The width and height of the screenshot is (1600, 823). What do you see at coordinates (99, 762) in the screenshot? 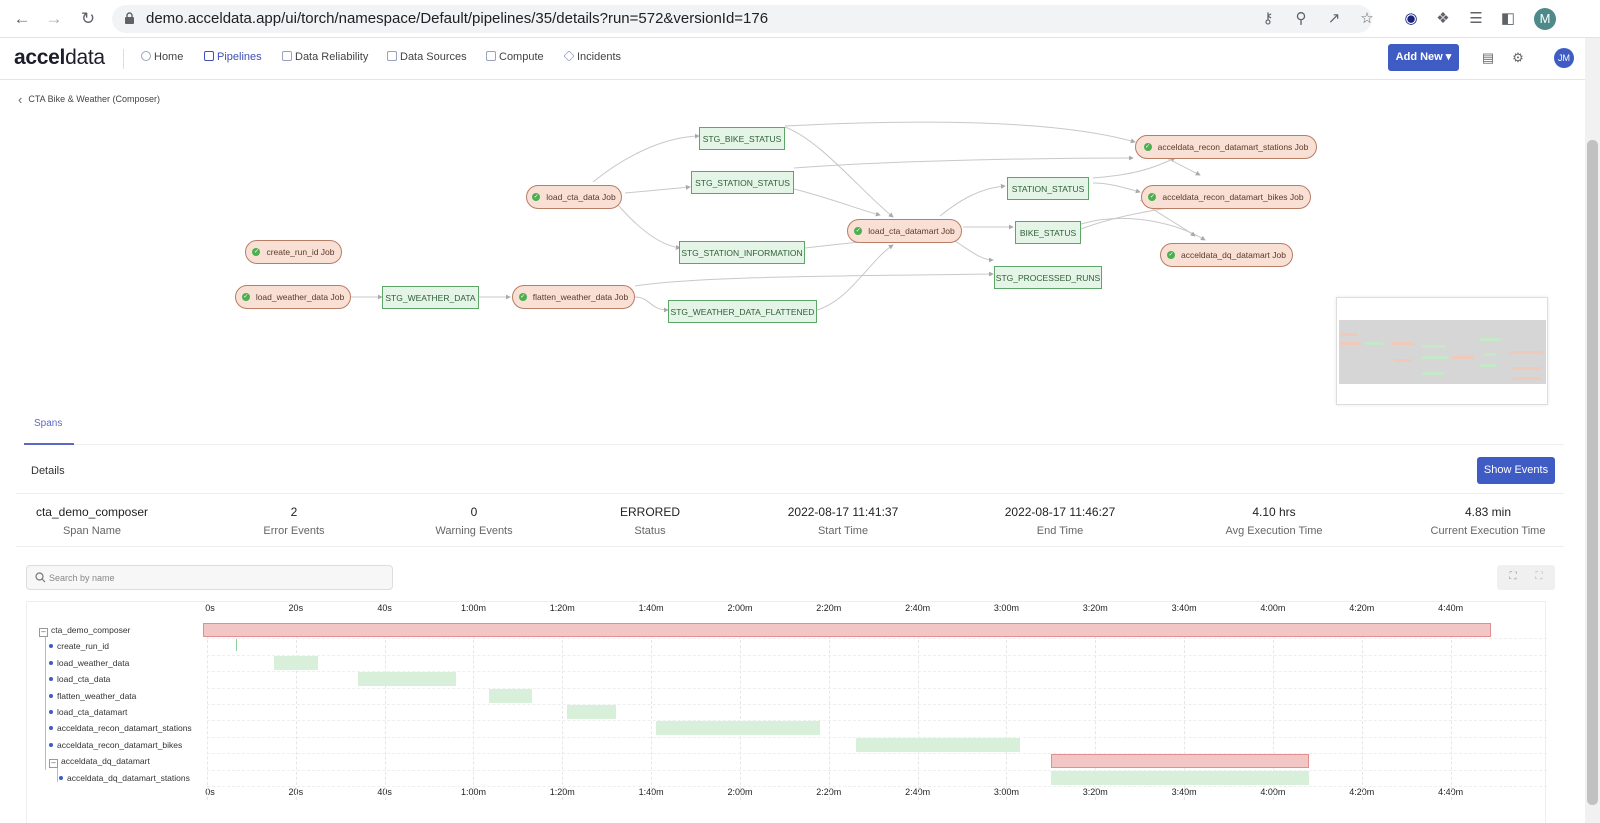
I see `span-row-label: – acceldata_dq_datamart` at bounding box center [99, 762].